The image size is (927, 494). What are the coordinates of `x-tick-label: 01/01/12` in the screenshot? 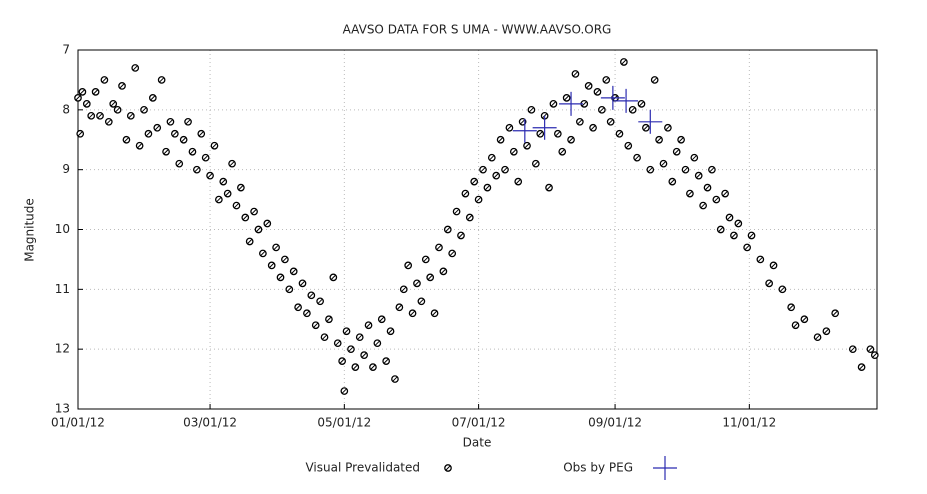 It's located at (78, 423).